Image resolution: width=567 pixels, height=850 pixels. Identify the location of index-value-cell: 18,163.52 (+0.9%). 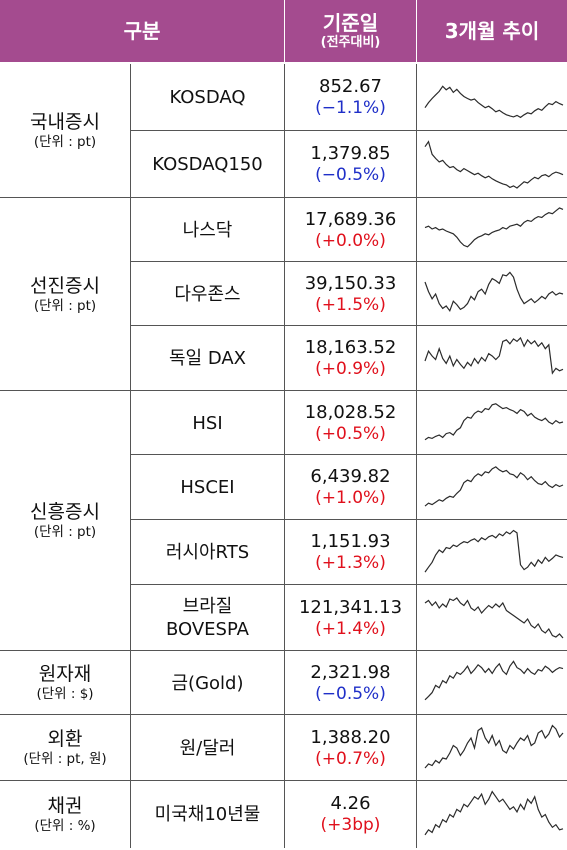
(350, 358).